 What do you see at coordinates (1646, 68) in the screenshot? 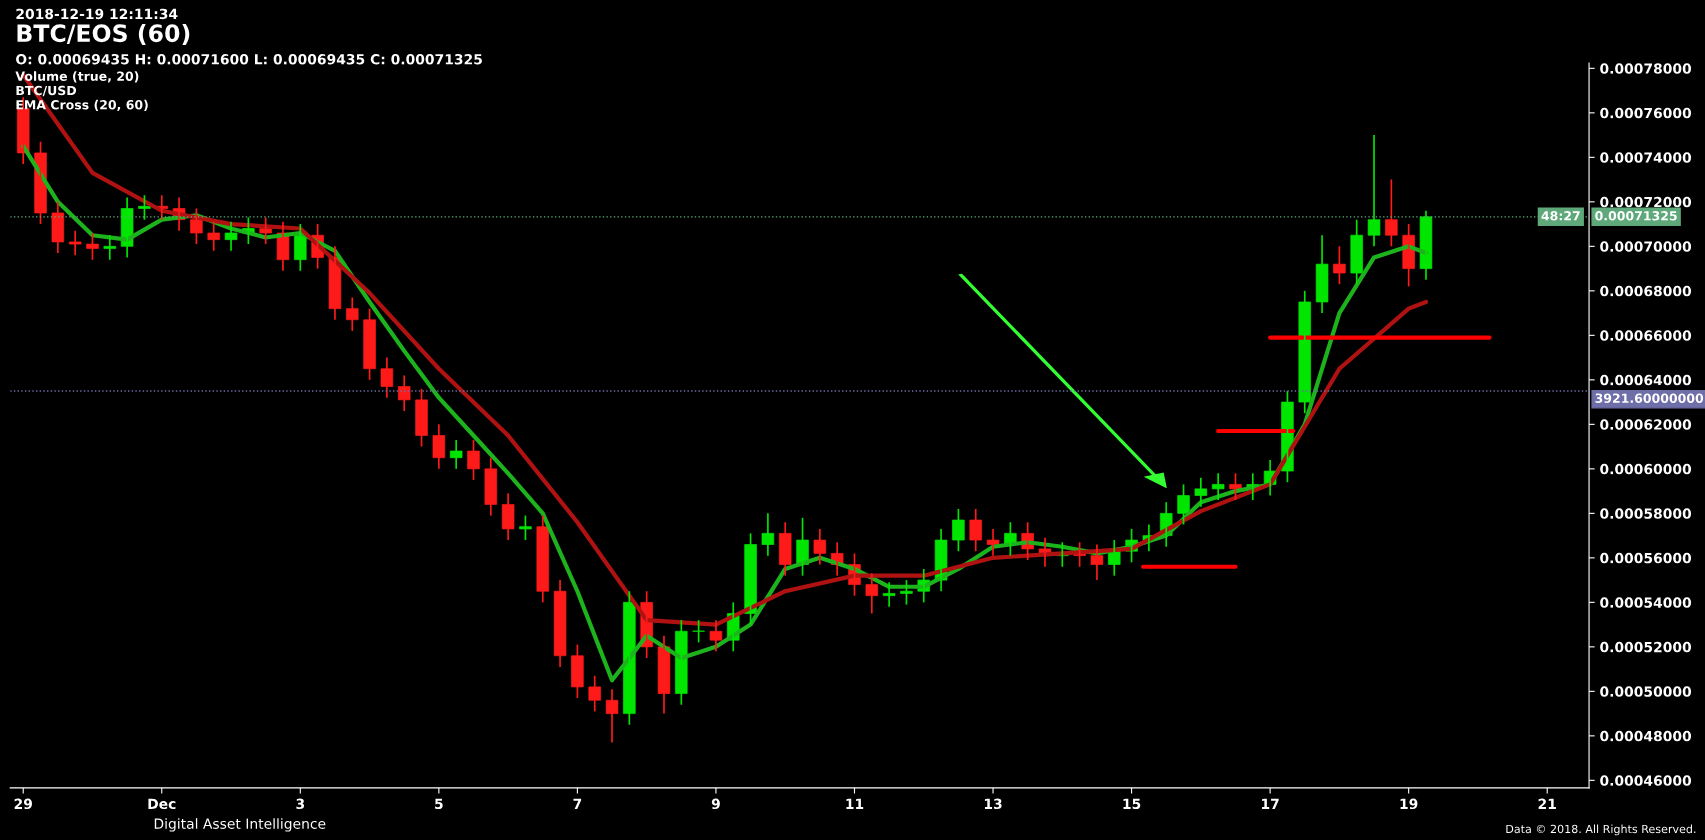
I see `y-tick-label: 0.00078000` at bounding box center [1646, 68].